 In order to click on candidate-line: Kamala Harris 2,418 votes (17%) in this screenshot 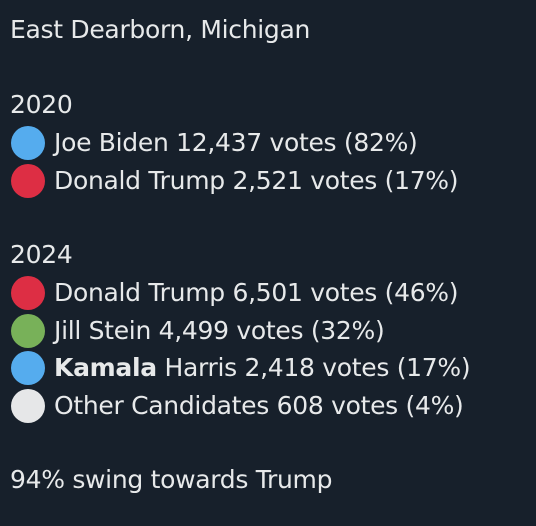, I will do `click(262, 368)`.